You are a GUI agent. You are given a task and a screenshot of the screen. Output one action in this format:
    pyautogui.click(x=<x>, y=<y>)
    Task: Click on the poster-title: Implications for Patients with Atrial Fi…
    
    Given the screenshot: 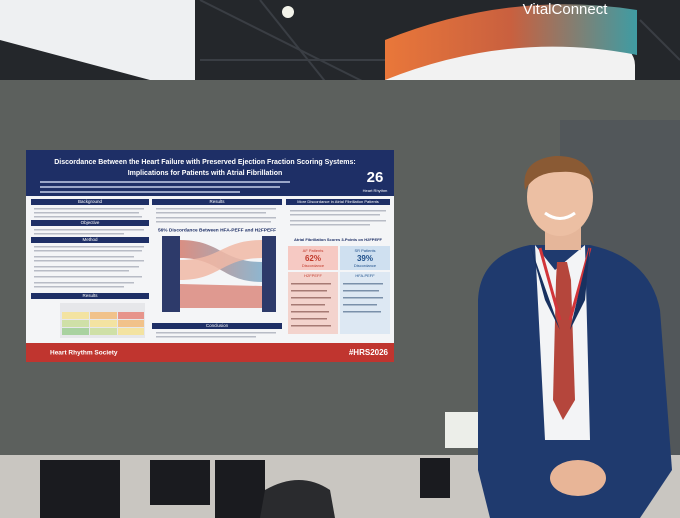 What is the action you would take?
    pyautogui.click(x=205, y=173)
    